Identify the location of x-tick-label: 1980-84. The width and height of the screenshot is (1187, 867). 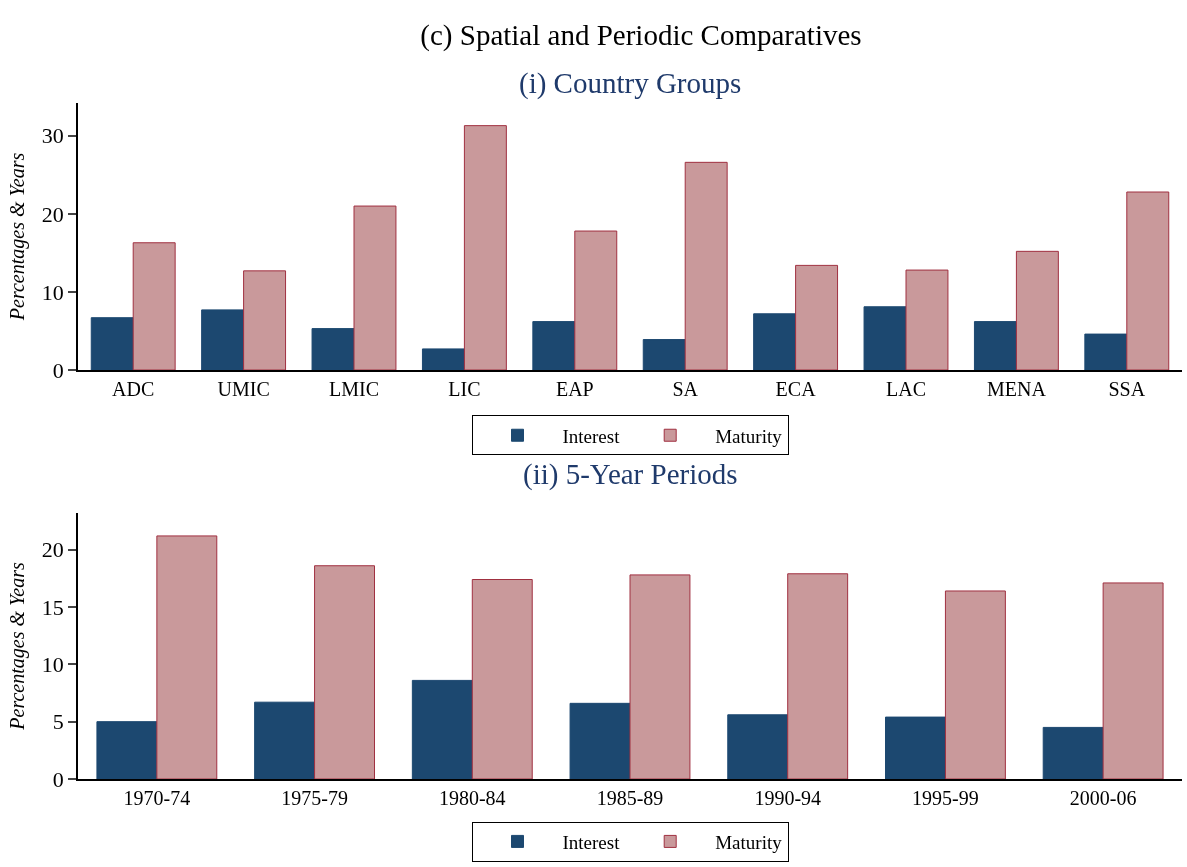
(472, 798).